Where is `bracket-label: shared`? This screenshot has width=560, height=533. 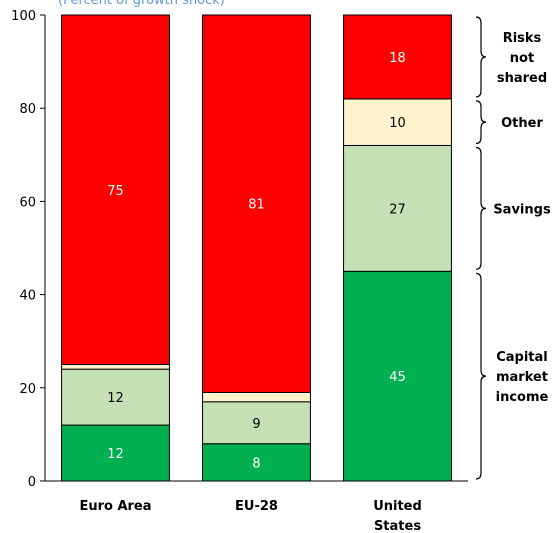 bracket-label: shared is located at coordinates (522, 78).